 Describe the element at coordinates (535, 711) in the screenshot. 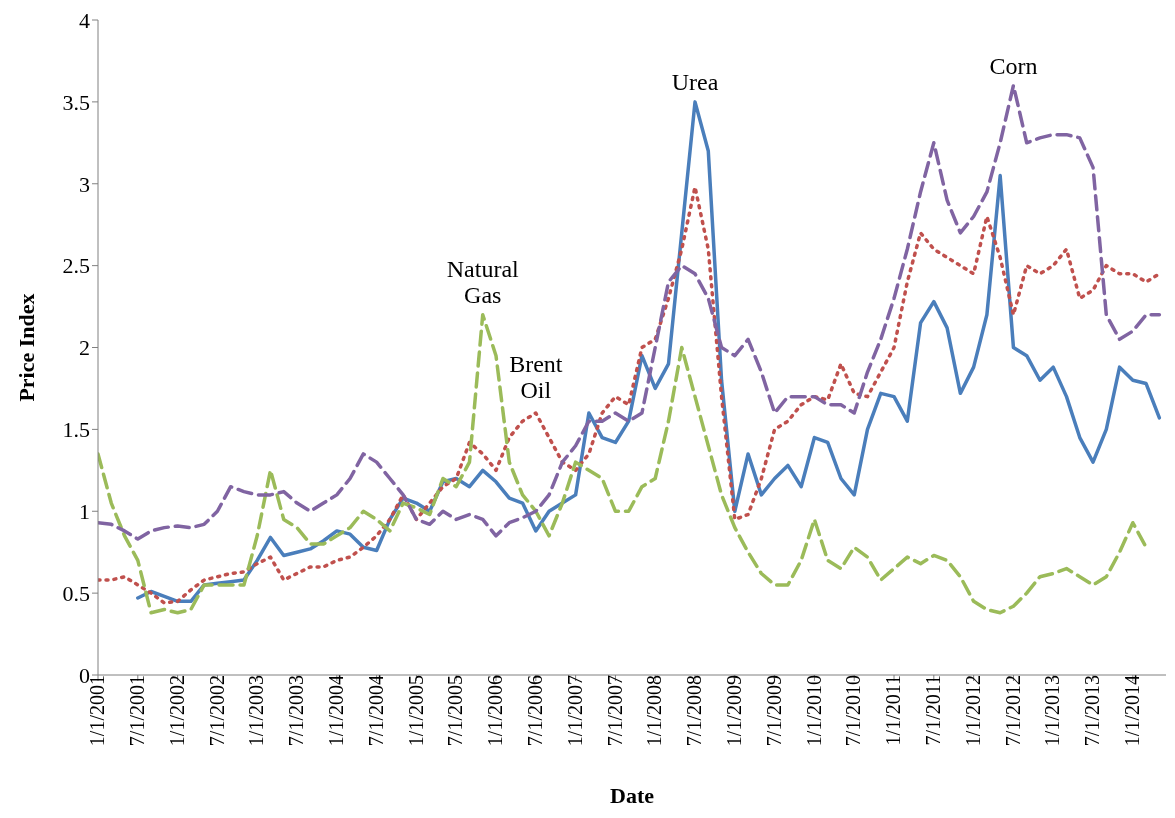

I see `x-tick-label: 7/1/2006` at that location.